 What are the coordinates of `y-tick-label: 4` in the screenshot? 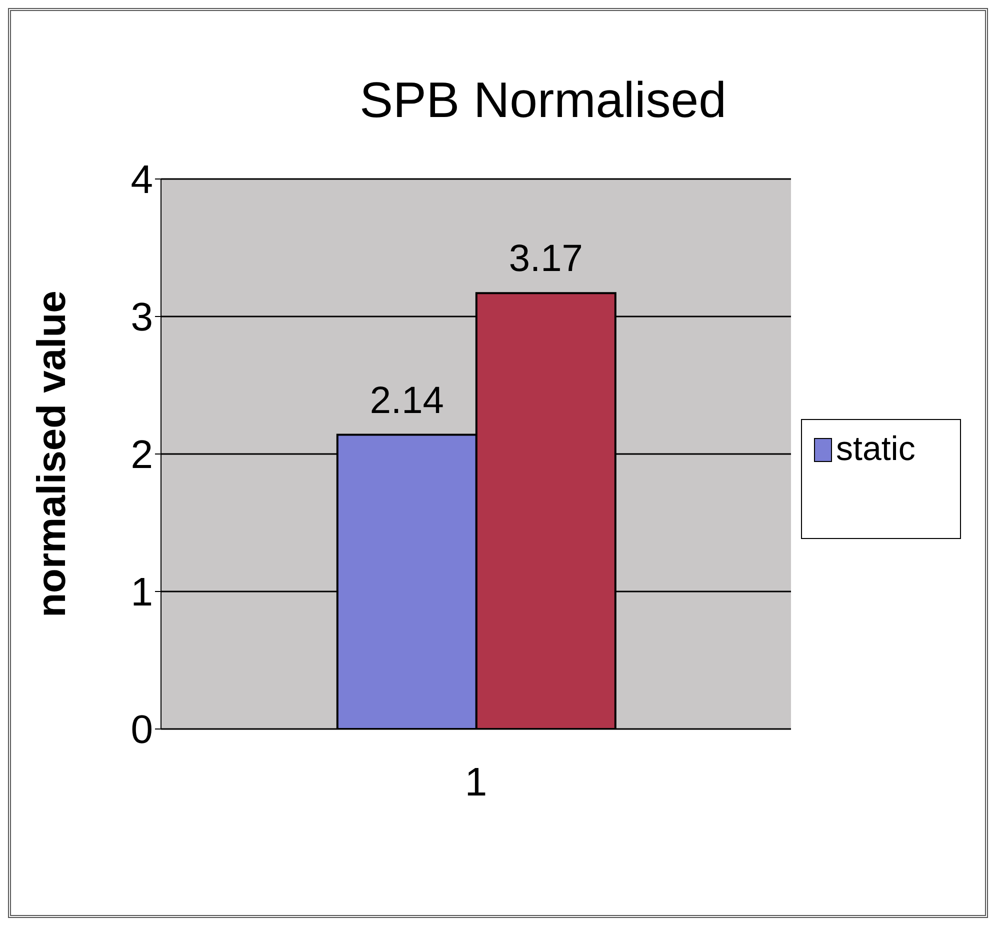 It's located at (141, 180).